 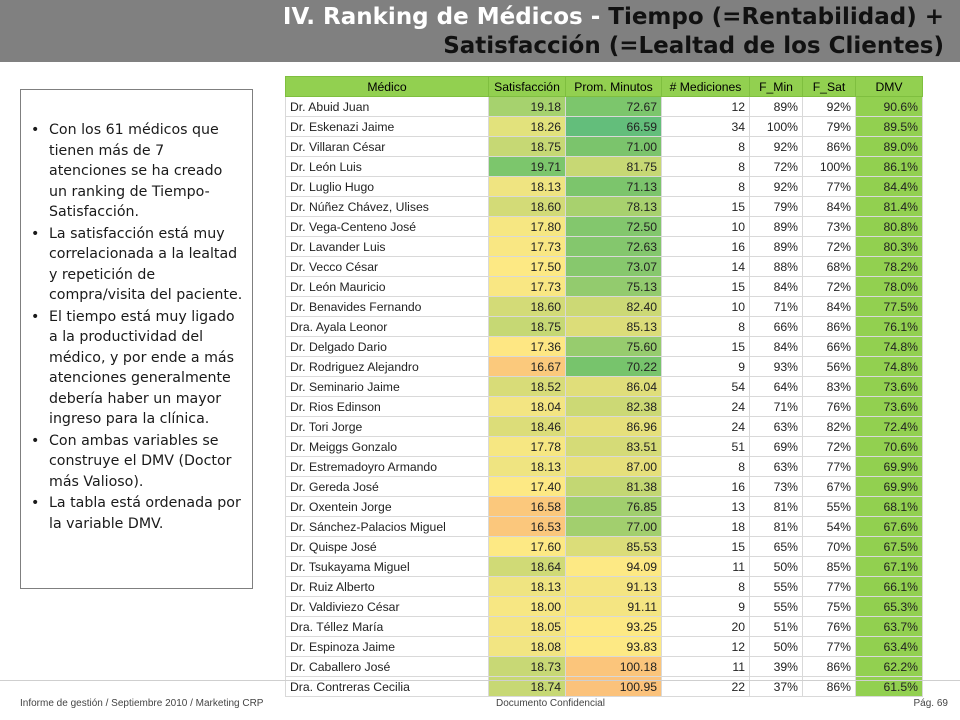 What do you see at coordinates (889, 286) in the screenshot?
I see `cell-dmv: 78.0%` at bounding box center [889, 286].